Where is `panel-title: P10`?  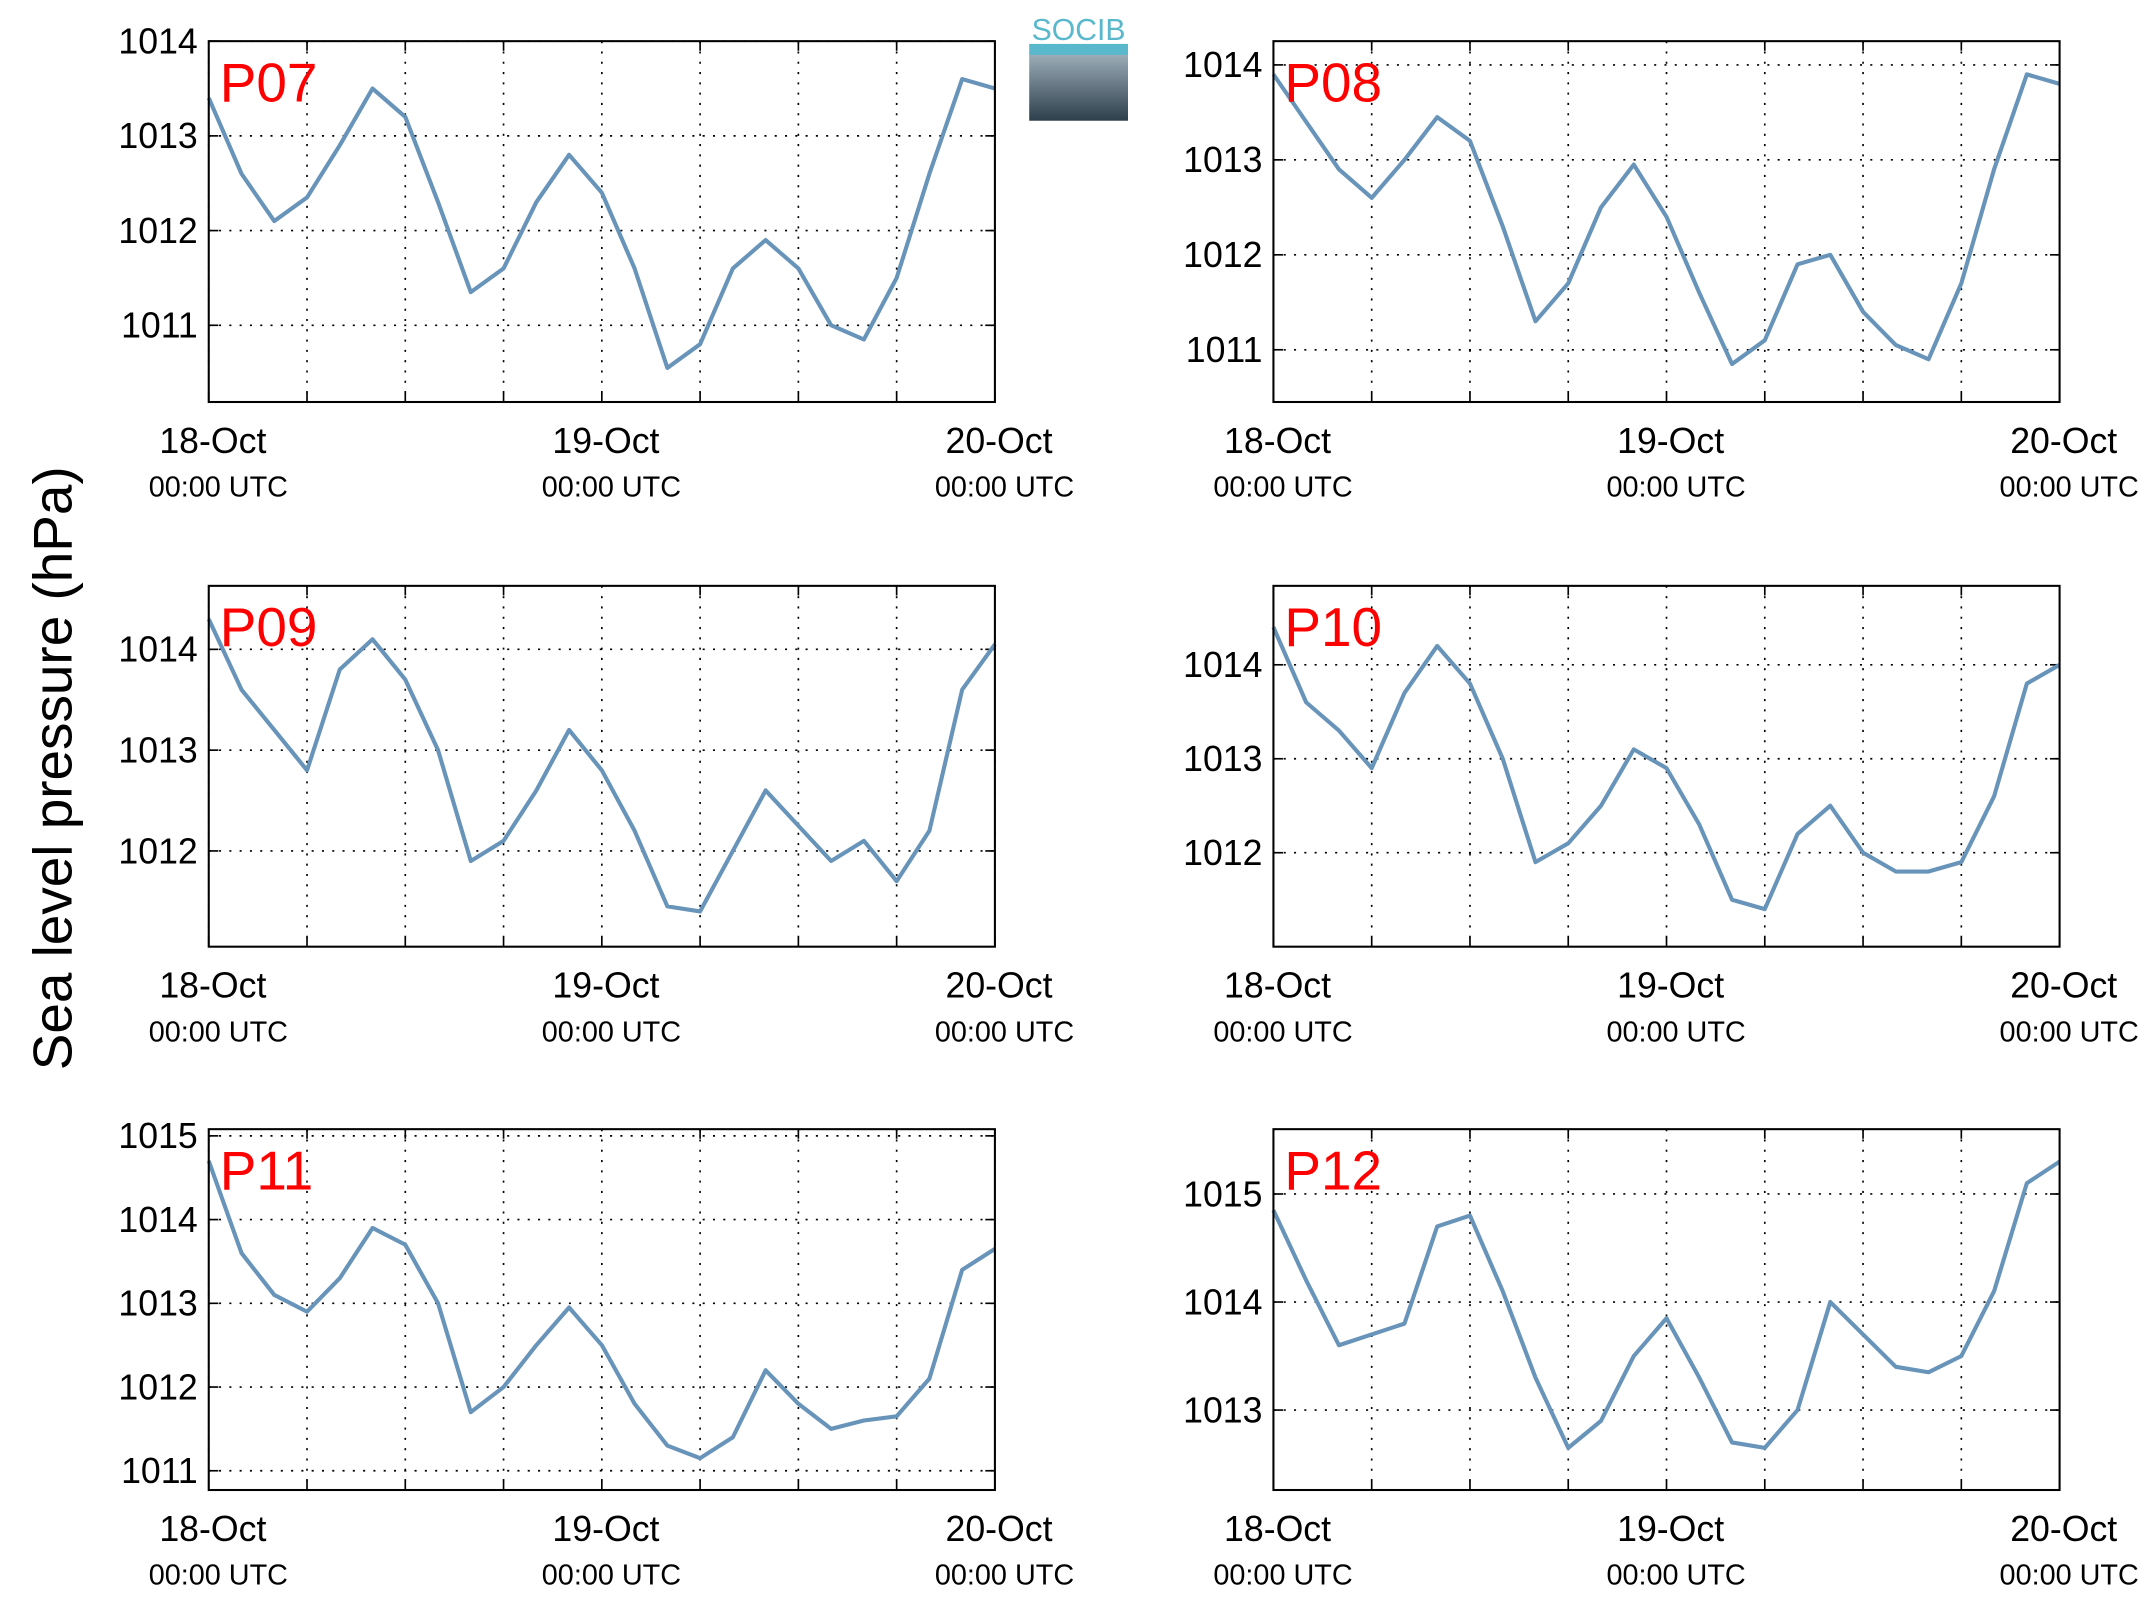 panel-title: P10 is located at coordinates (1333, 627).